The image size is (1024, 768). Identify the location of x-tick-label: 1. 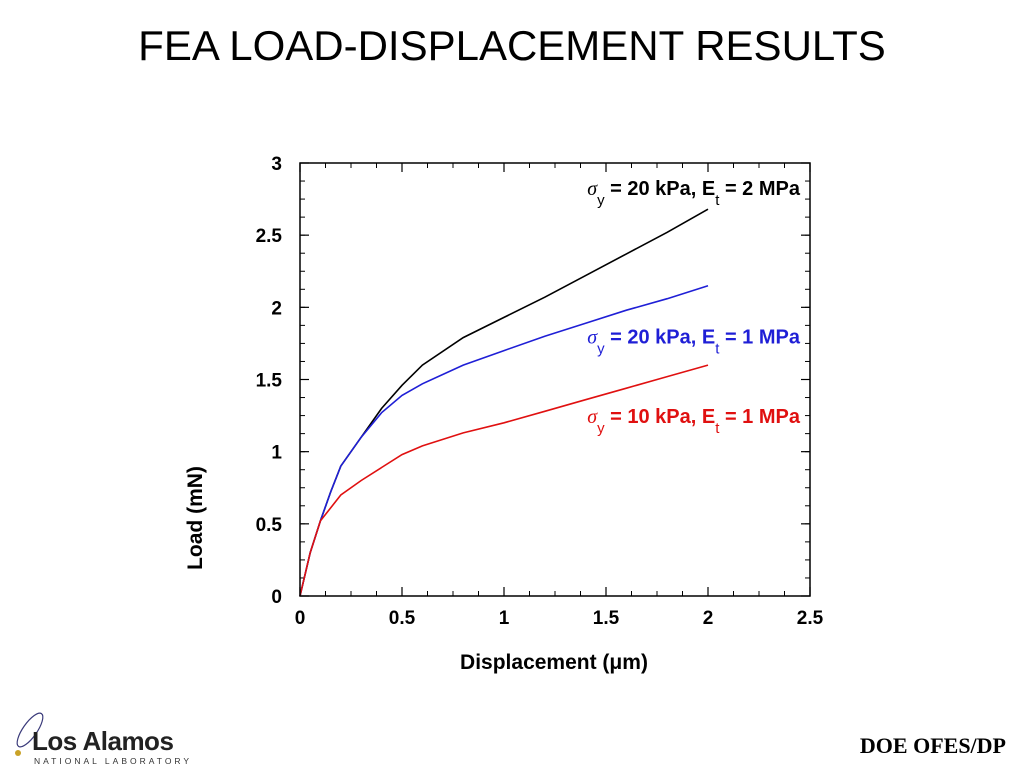
(504, 618).